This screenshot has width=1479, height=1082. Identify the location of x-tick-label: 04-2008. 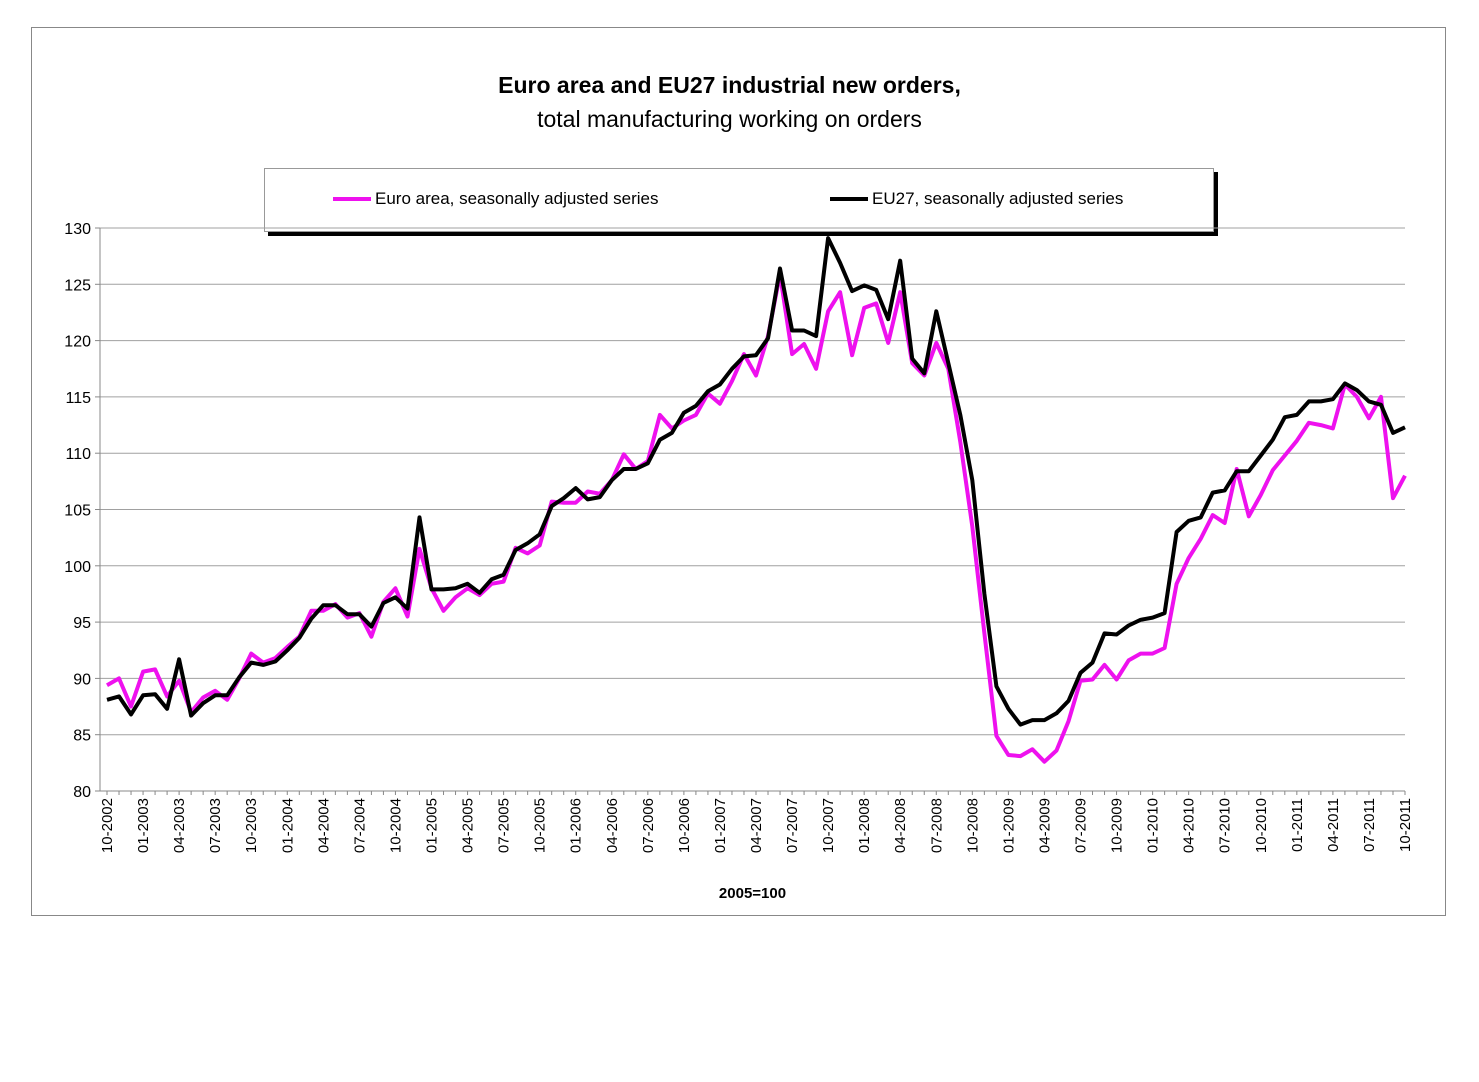
(900, 825).